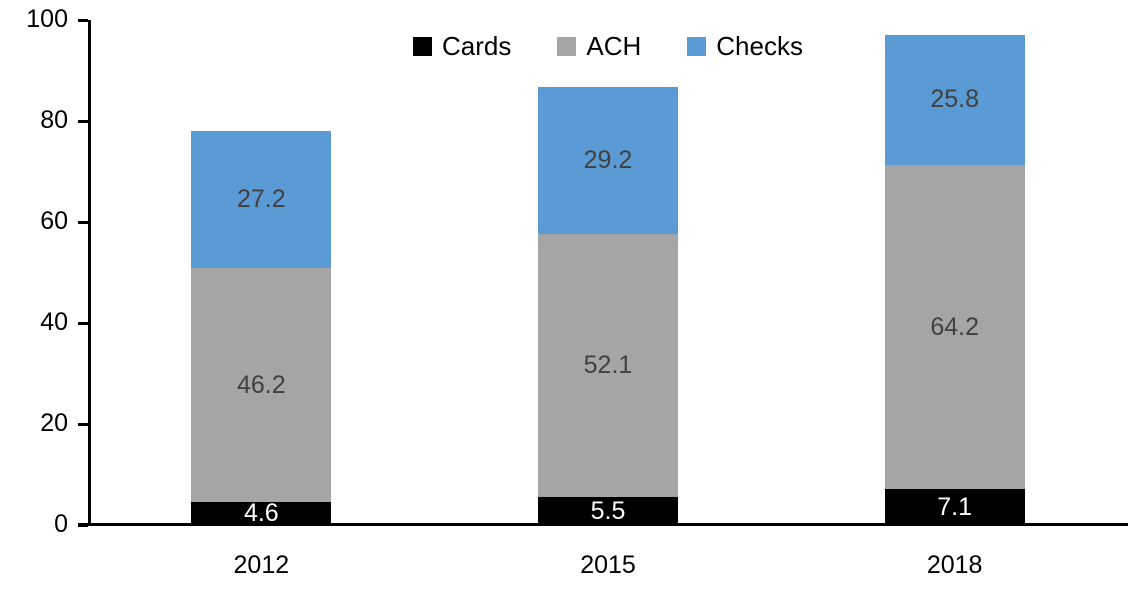 The image size is (1134, 599). I want to click on legend-label: ACH, so click(614, 46).